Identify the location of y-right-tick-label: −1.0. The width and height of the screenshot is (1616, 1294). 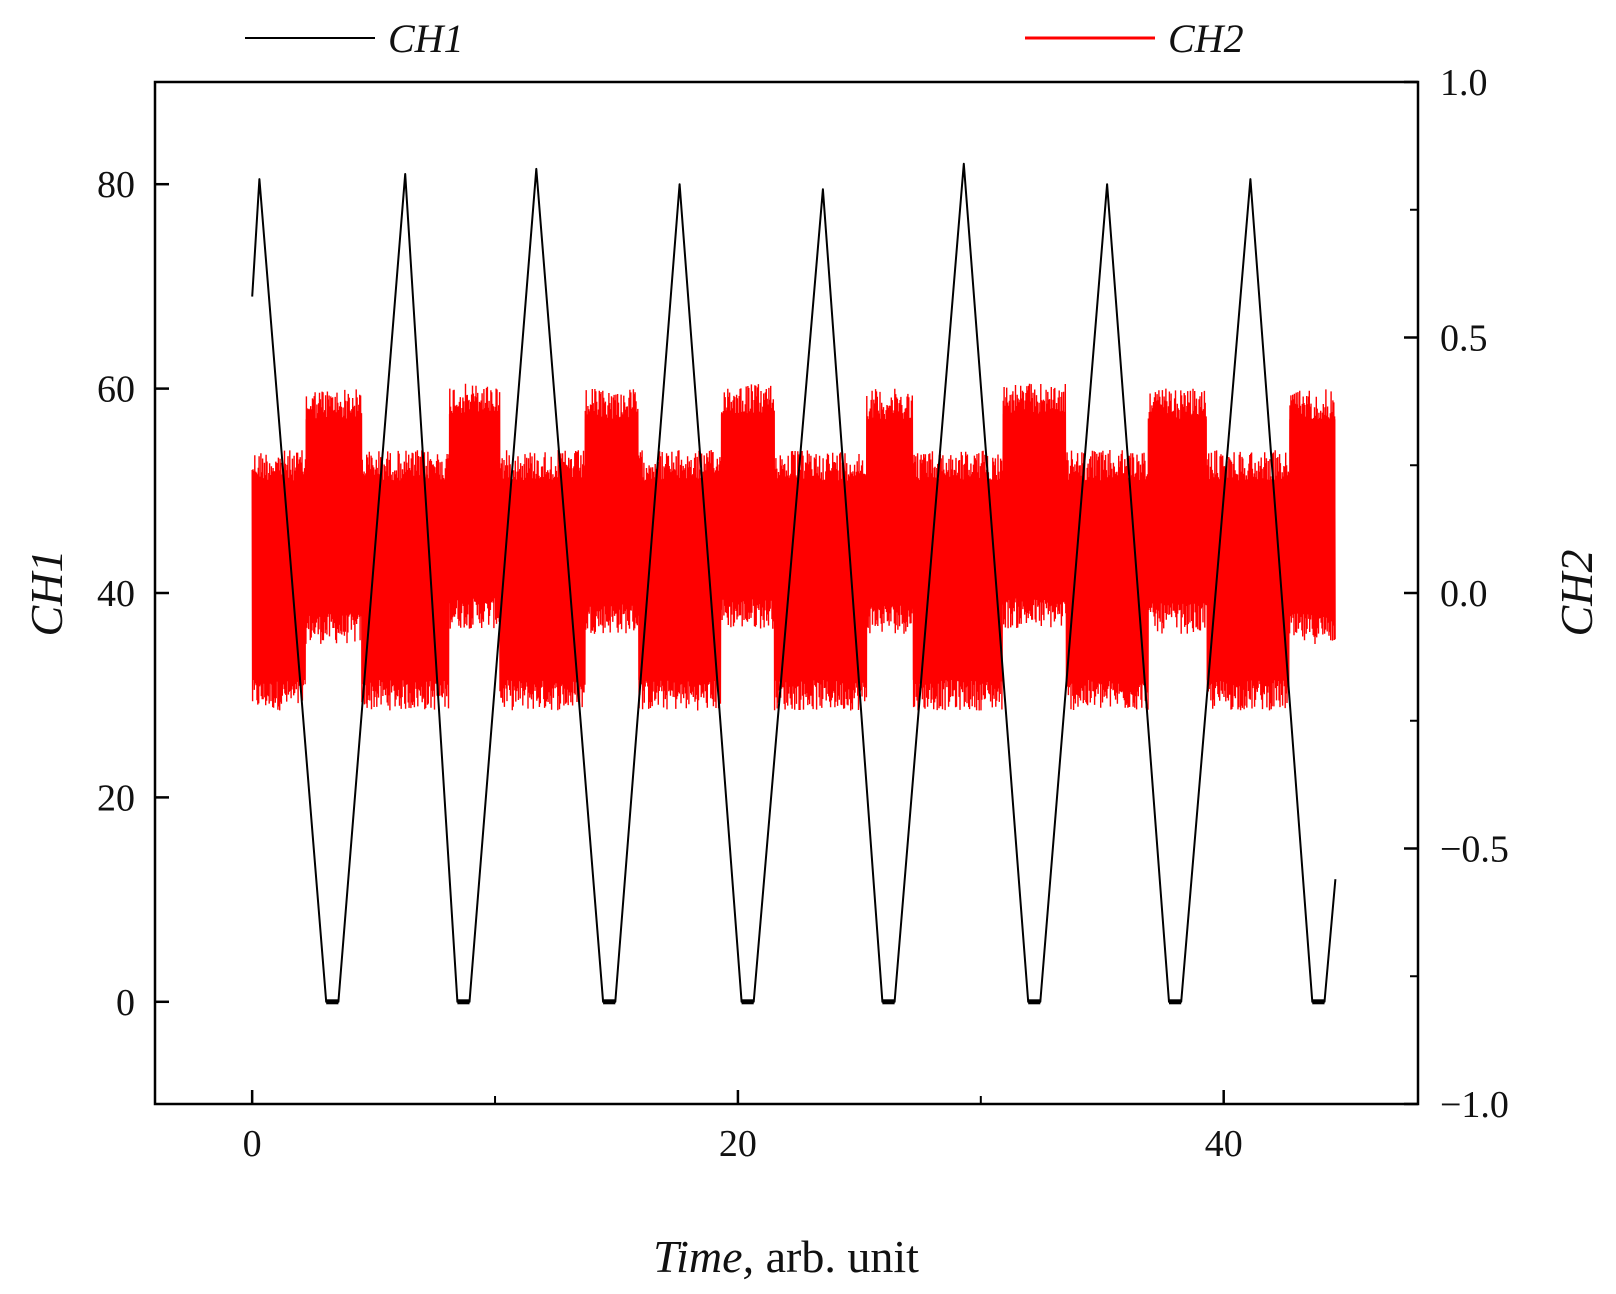
(1474, 1105).